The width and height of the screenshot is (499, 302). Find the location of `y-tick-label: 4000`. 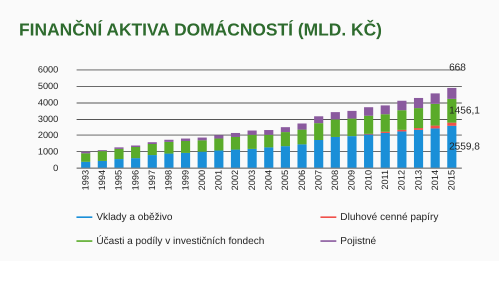

y-tick-label: 4000 is located at coordinates (48, 102).